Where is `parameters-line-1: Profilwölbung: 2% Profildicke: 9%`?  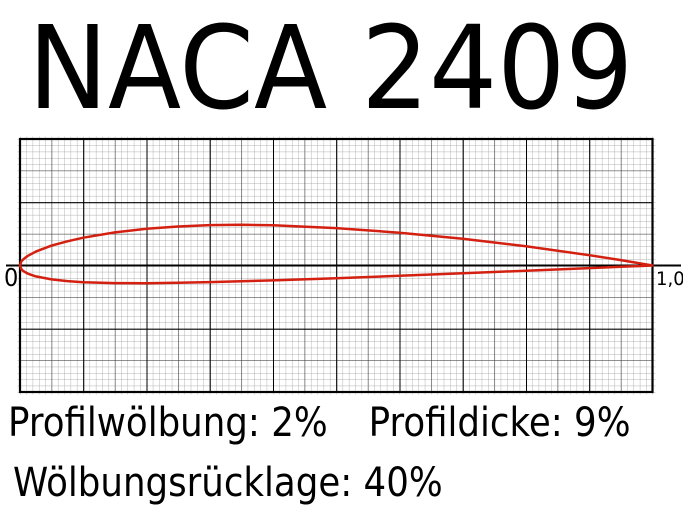
parameters-line-1: Profilwölbung: 2% Profildicke: 9% is located at coordinates (319, 423).